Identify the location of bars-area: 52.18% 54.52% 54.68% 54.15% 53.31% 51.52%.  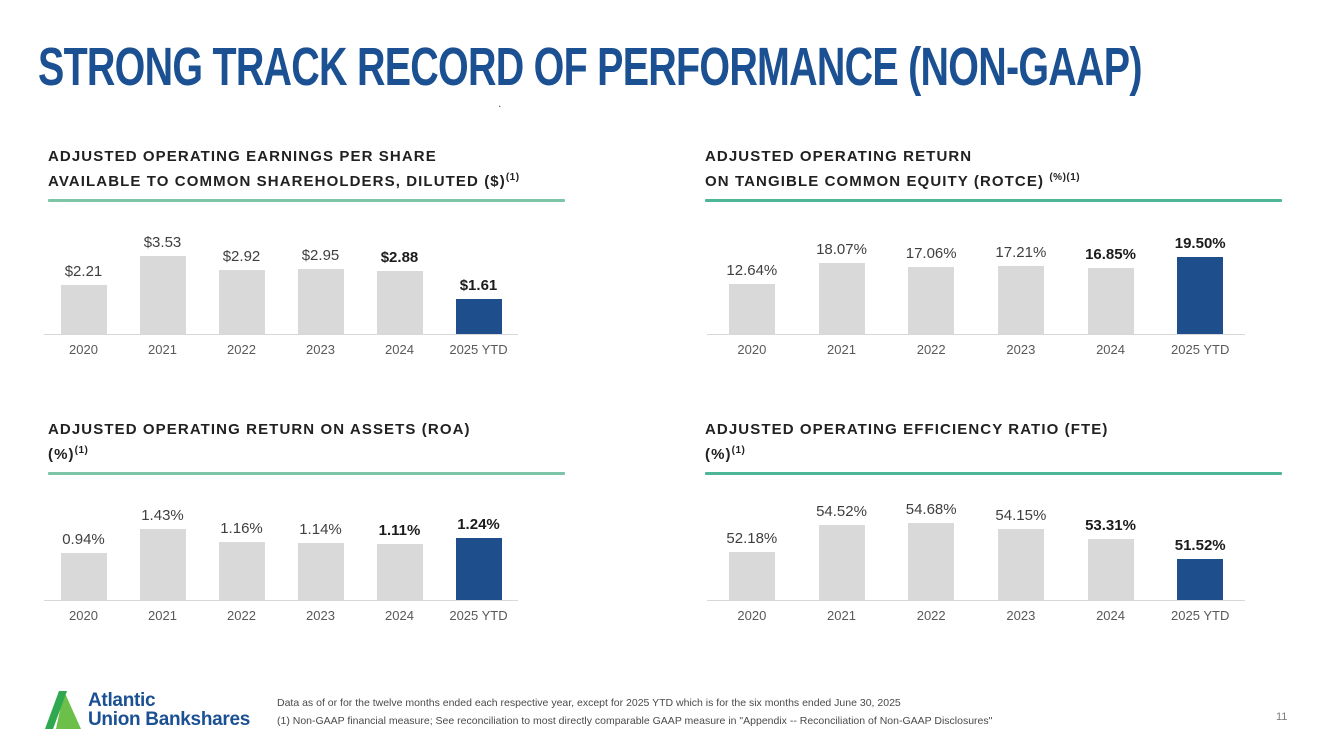
(976, 537).